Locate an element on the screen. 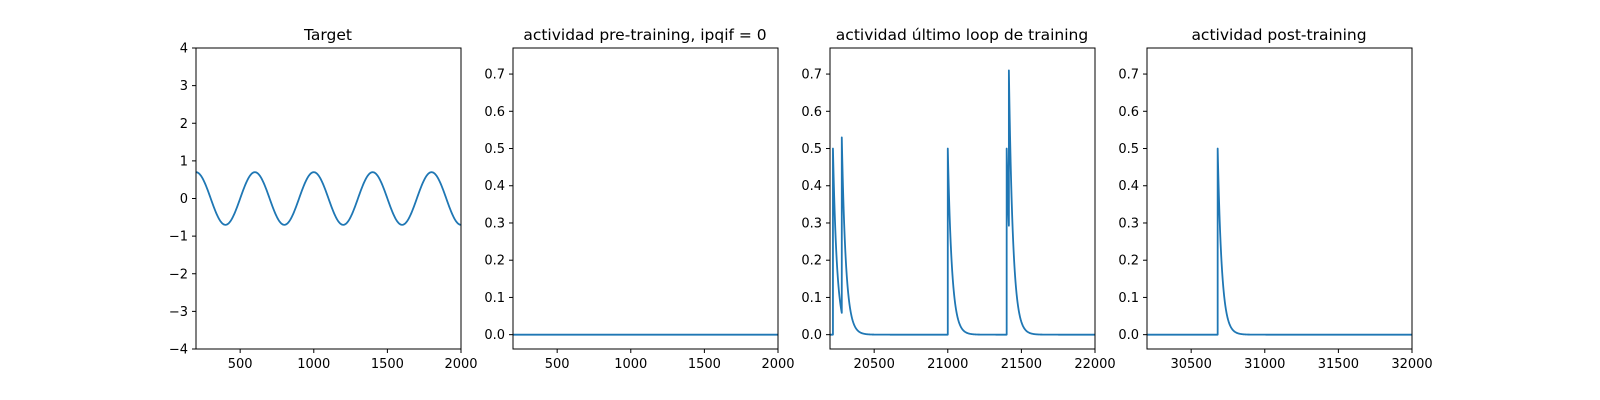 The image size is (1600, 400). x-tick-label: 21500 is located at coordinates (1021, 364).